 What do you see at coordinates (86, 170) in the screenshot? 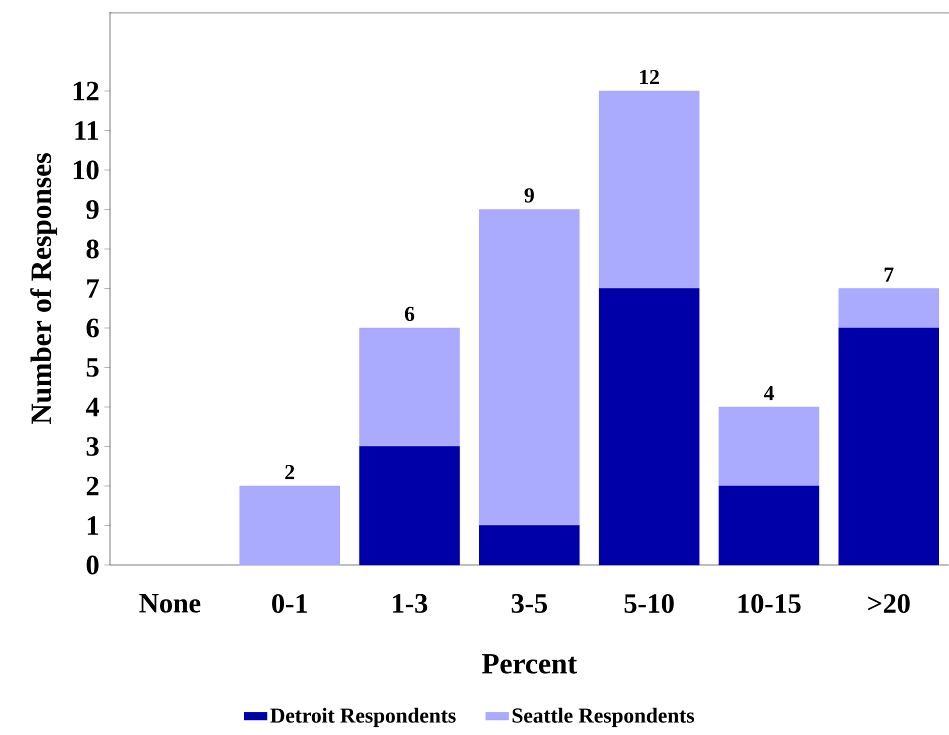
I see `y-tick-label: 10` at bounding box center [86, 170].